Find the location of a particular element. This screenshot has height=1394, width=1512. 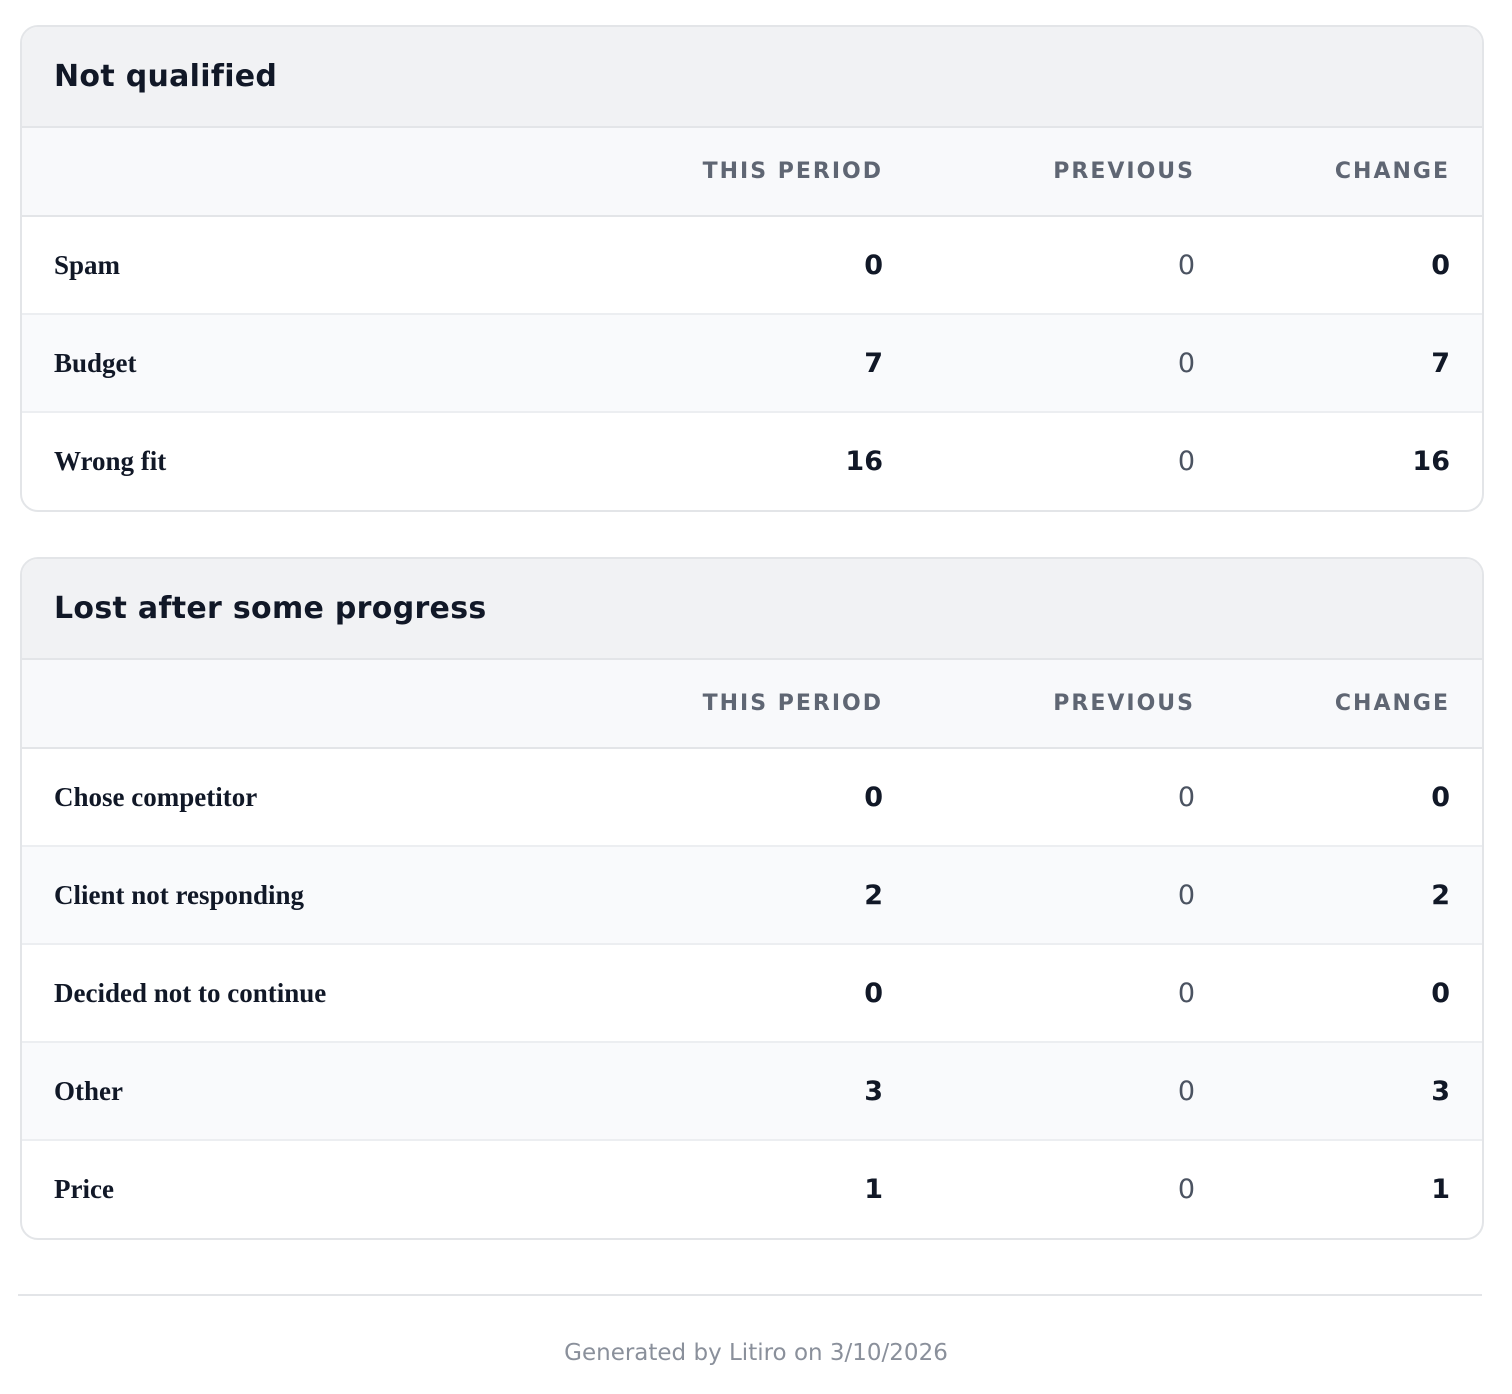

this-period-value: 2 is located at coordinates (743, 894).